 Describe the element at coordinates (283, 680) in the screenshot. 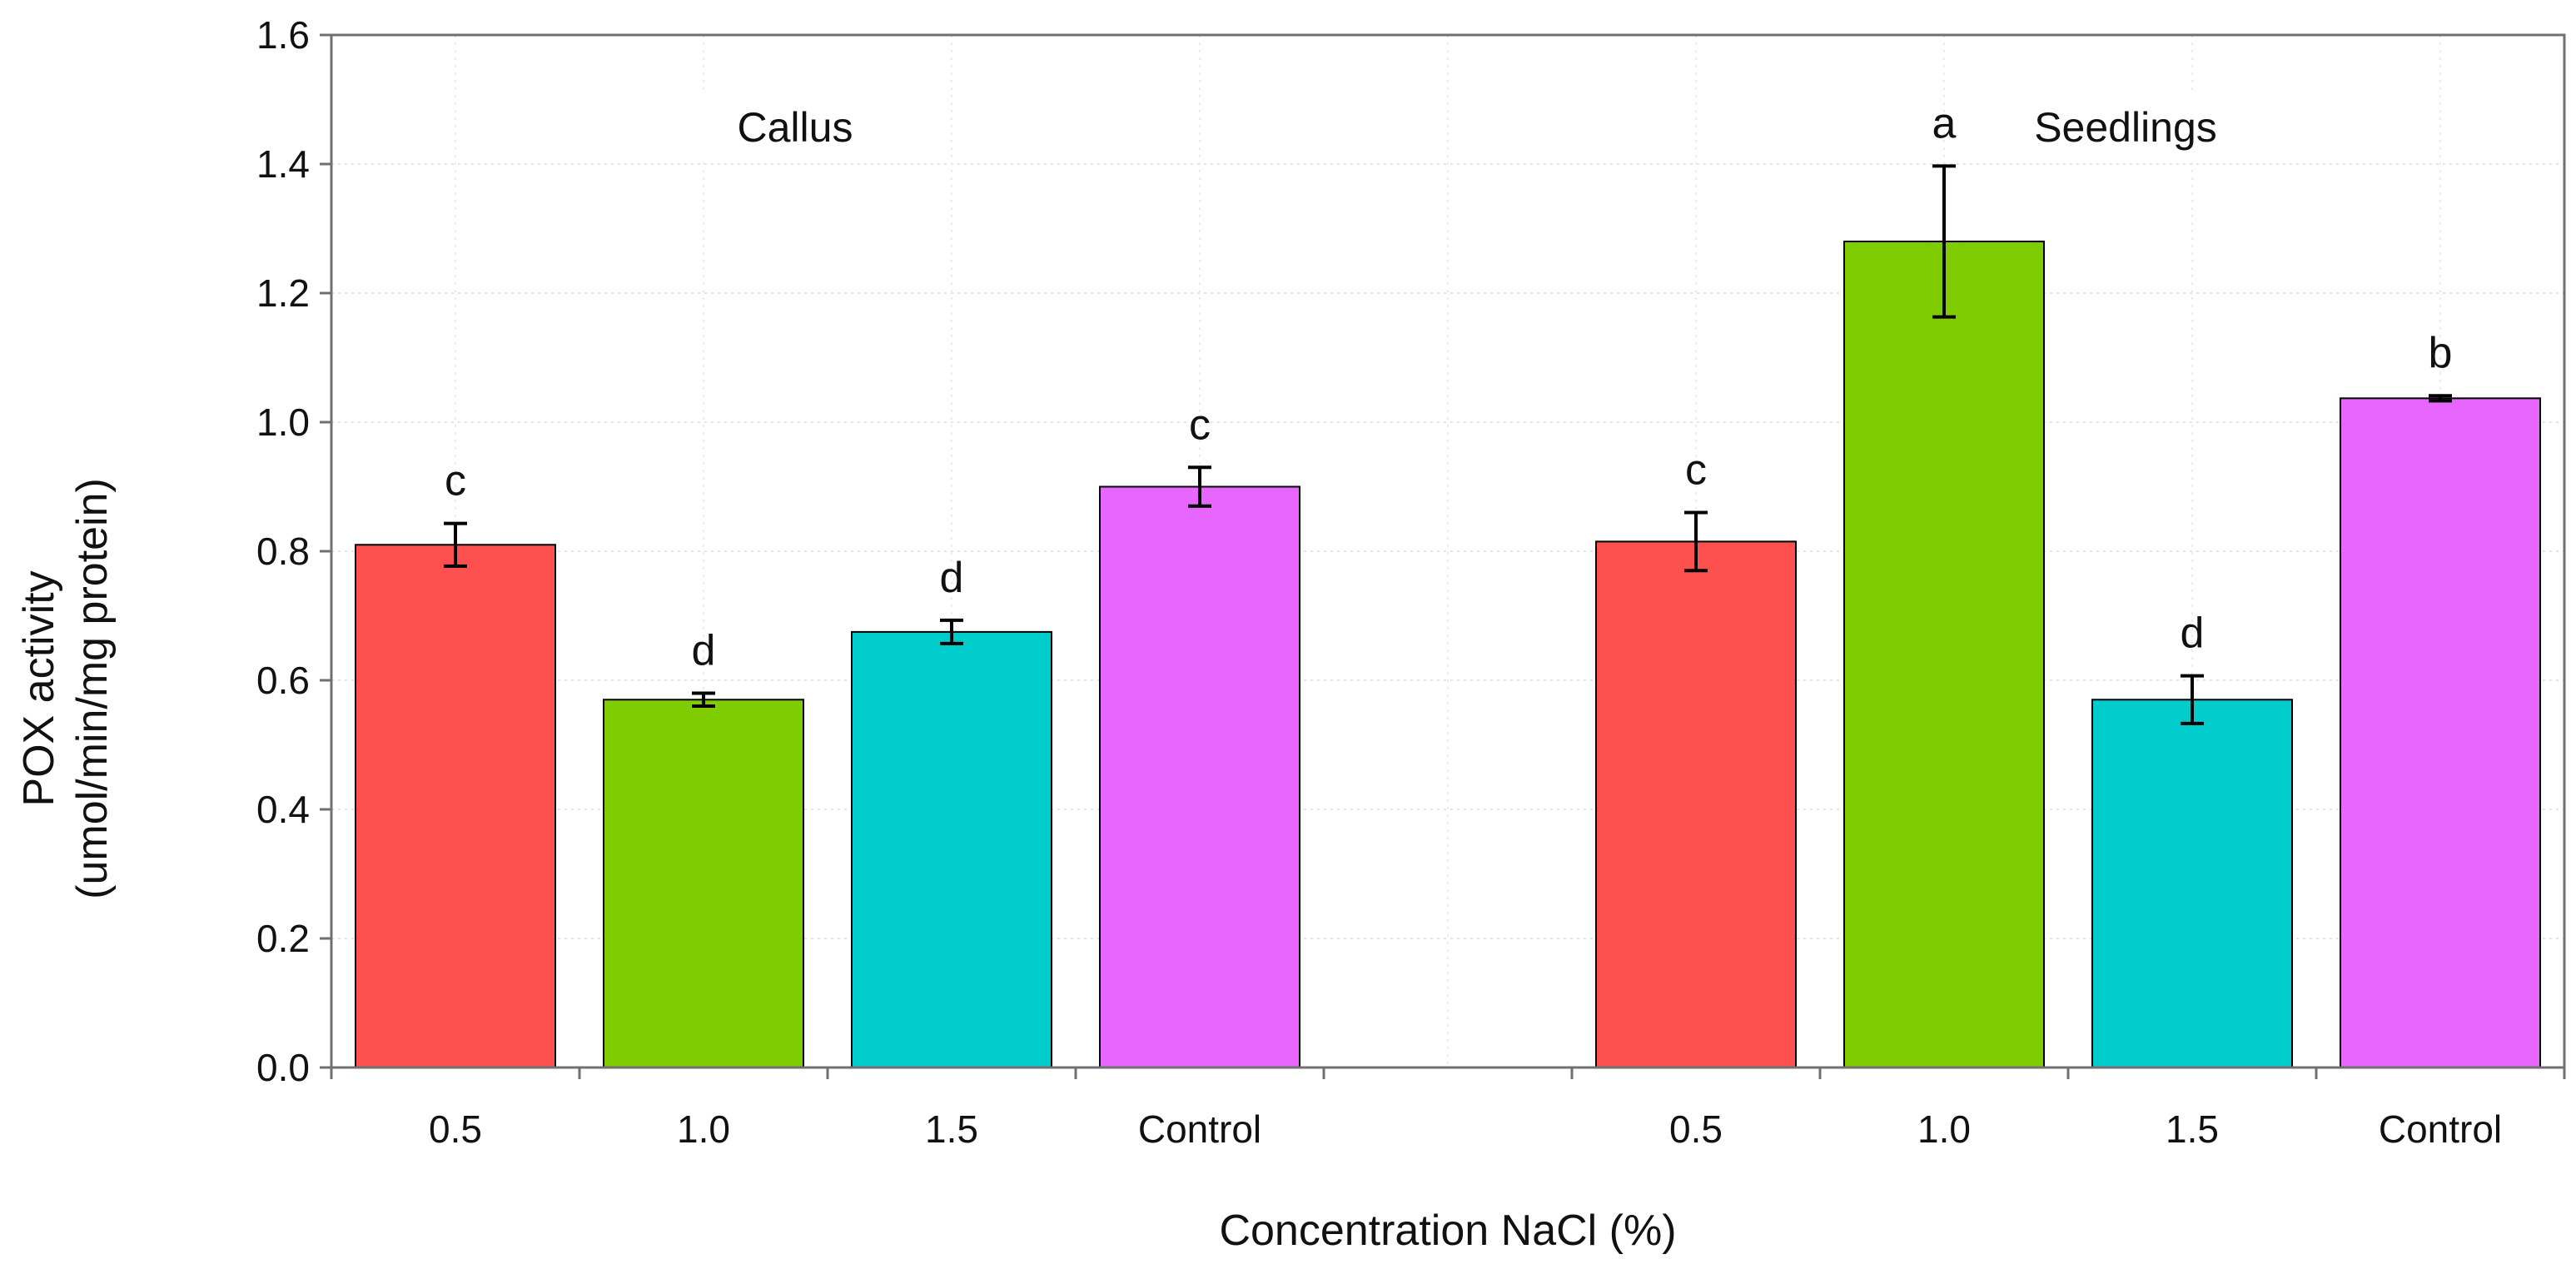

I see `y-tick-label: 0.6` at that location.